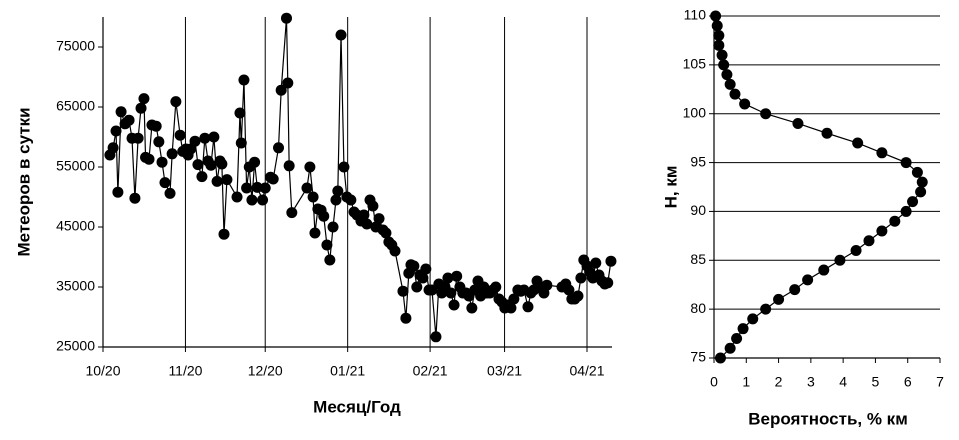 This screenshot has width=959, height=440. What do you see at coordinates (714, 382) in the screenshot?
I see `x-tick-label: 0` at bounding box center [714, 382].